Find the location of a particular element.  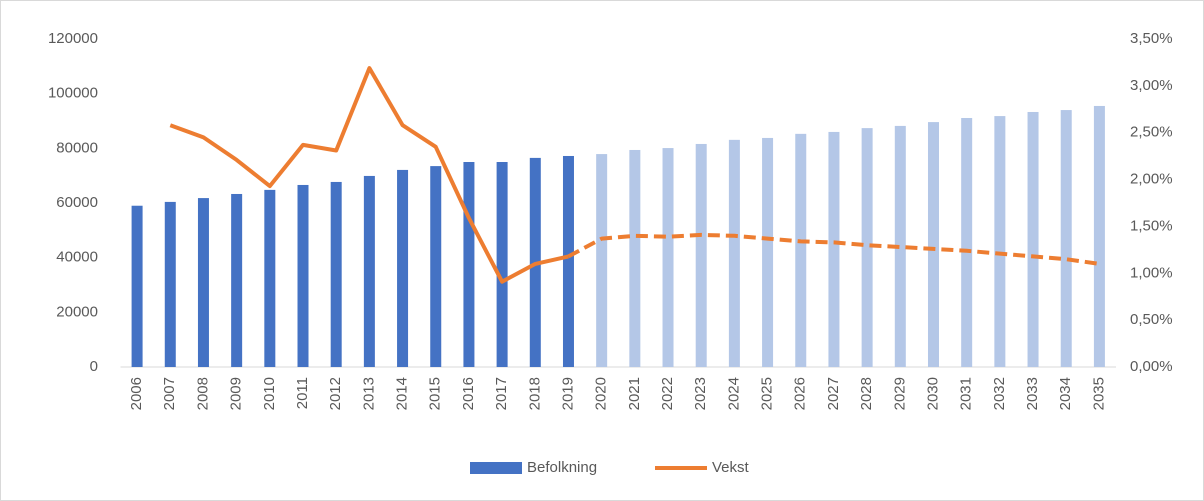

x-tick-label: 2019 is located at coordinates (567, 393).